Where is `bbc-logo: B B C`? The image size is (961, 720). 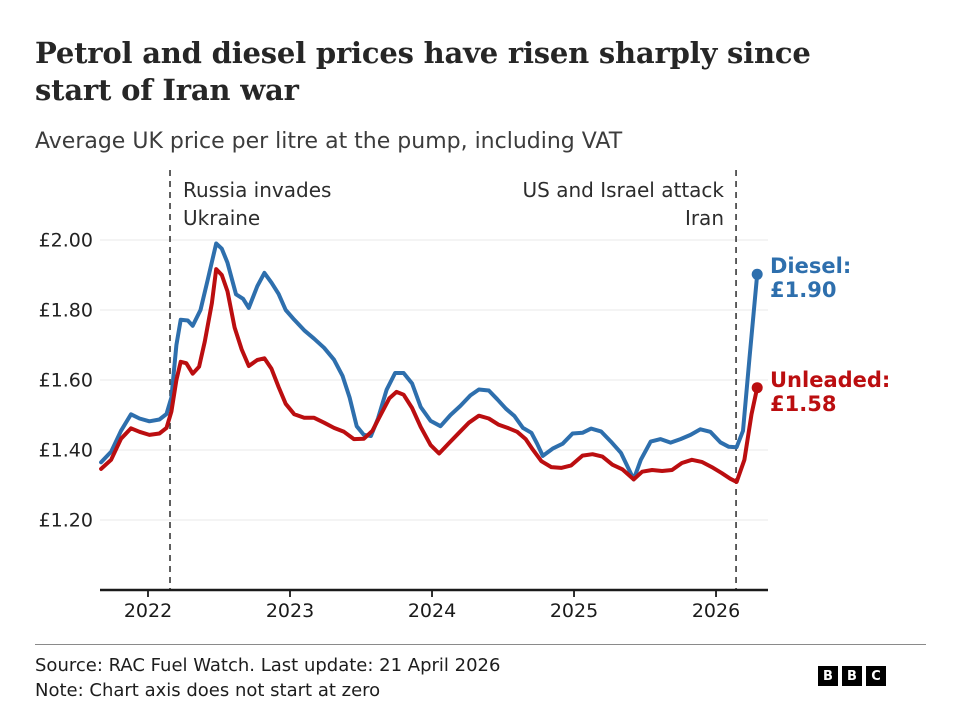
bbc-logo: B B C is located at coordinates (852, 676).